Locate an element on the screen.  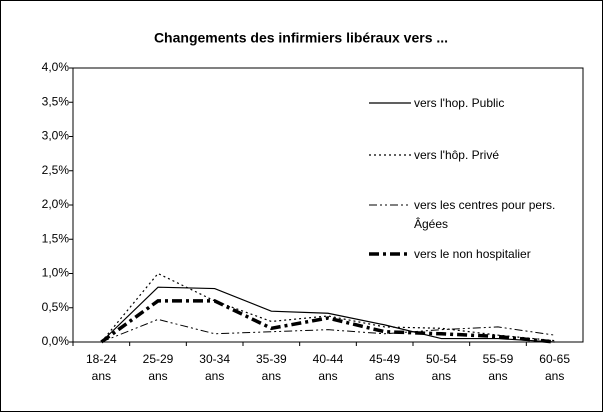
x-tick-label: 55-59 ans is located at coordinates (498, 367).